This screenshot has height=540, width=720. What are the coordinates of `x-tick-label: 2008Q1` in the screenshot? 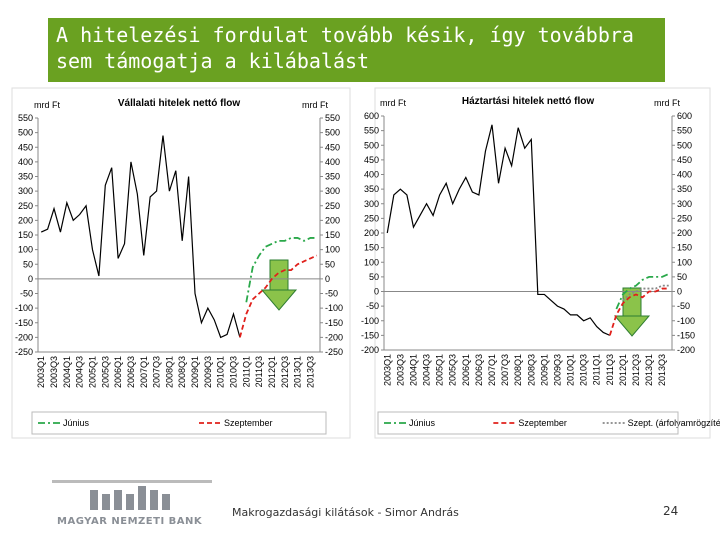 It's located at (169, 372).